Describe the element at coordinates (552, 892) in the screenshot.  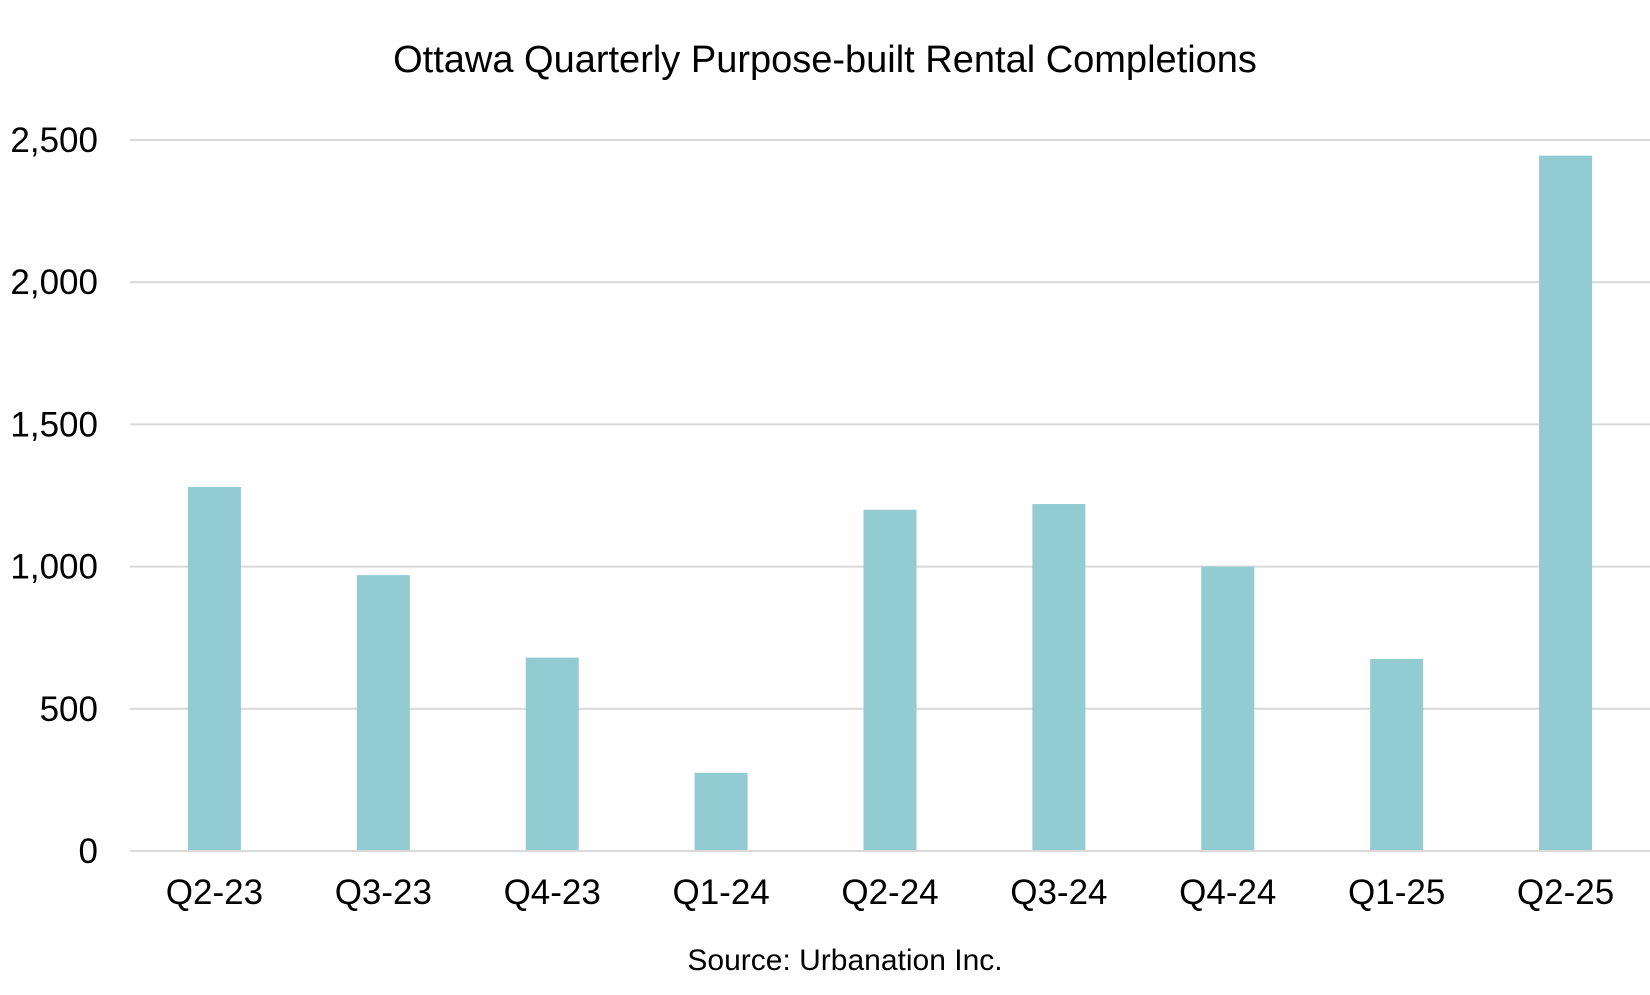
I see `x-tick-label: Q4-23` at that location.